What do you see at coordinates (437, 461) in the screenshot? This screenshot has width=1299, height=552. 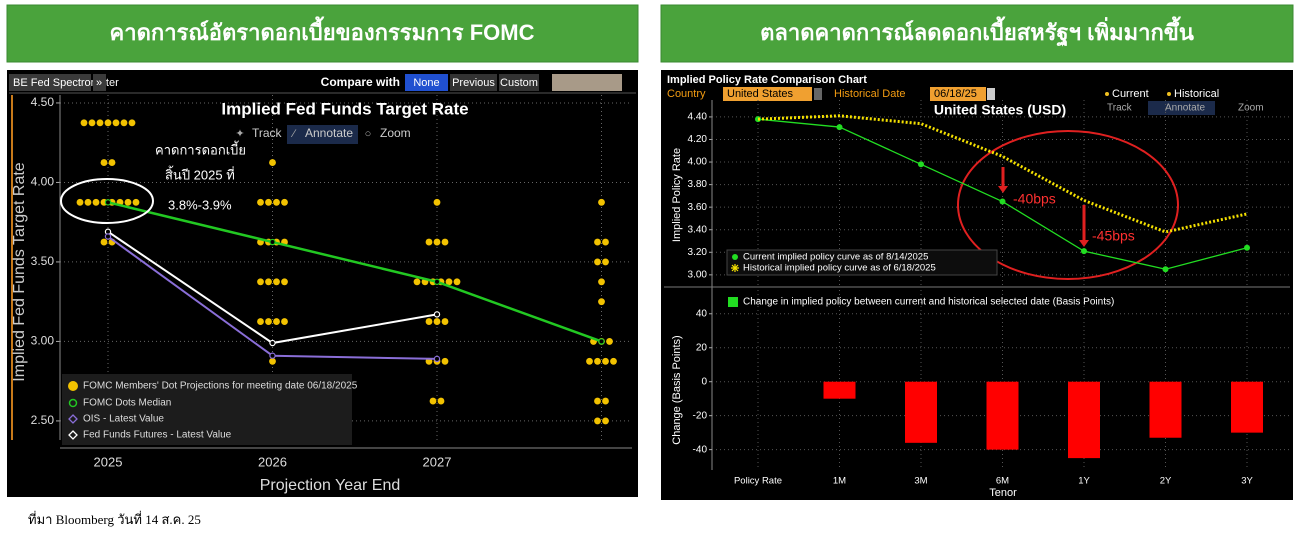 I see `x-tick-label: 2027` at bounding box center [437, 461].